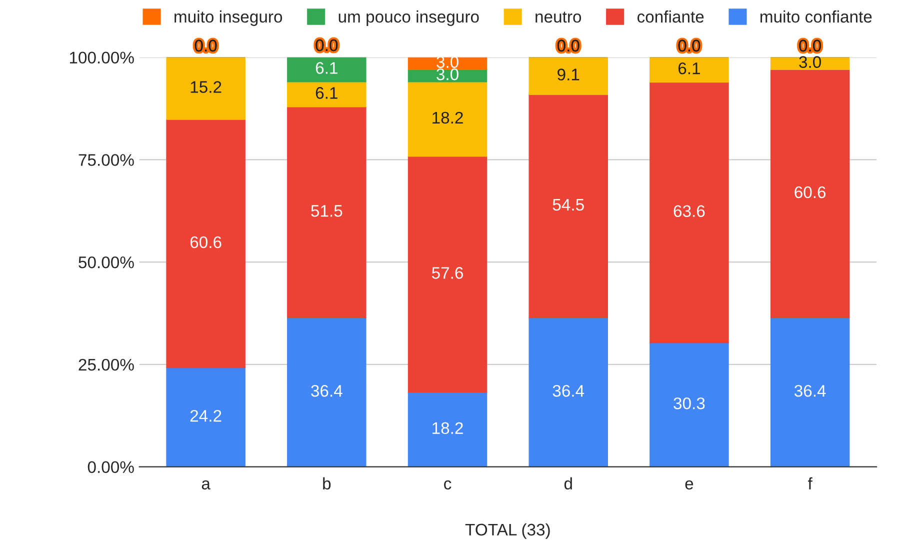  I want to click on x-tick-label: d, so click(568, 483).